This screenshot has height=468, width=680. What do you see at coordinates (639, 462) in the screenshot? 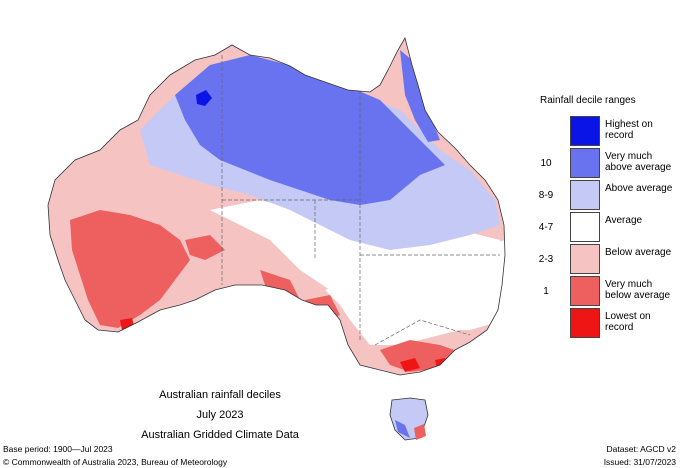
I see `issued-date: Issued: 31/07/2023` at bounding box center [639, 462].